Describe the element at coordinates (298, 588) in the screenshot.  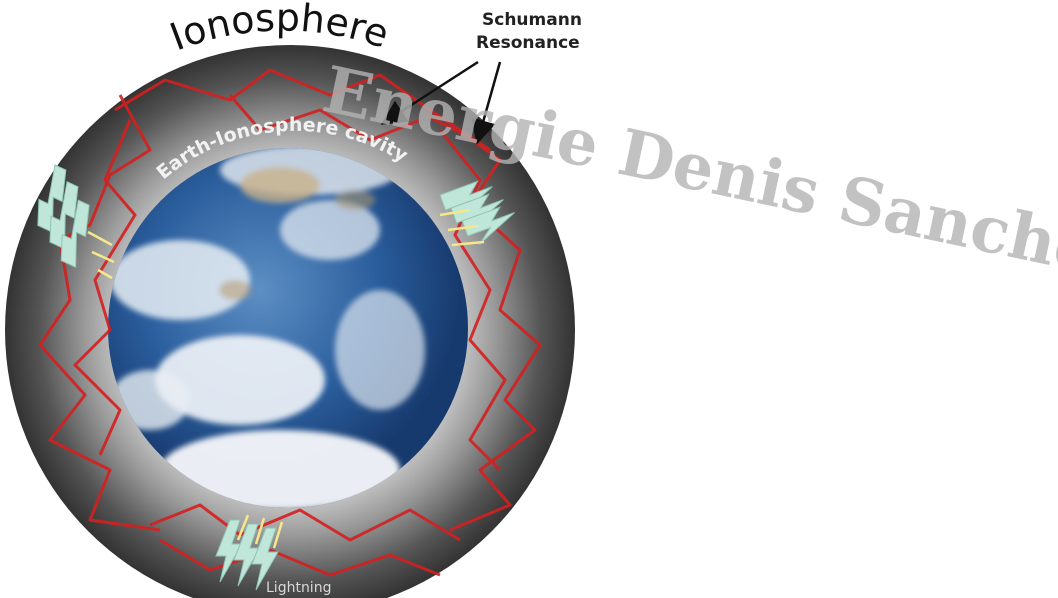
I see `lightning-label: Lightning` at that location.